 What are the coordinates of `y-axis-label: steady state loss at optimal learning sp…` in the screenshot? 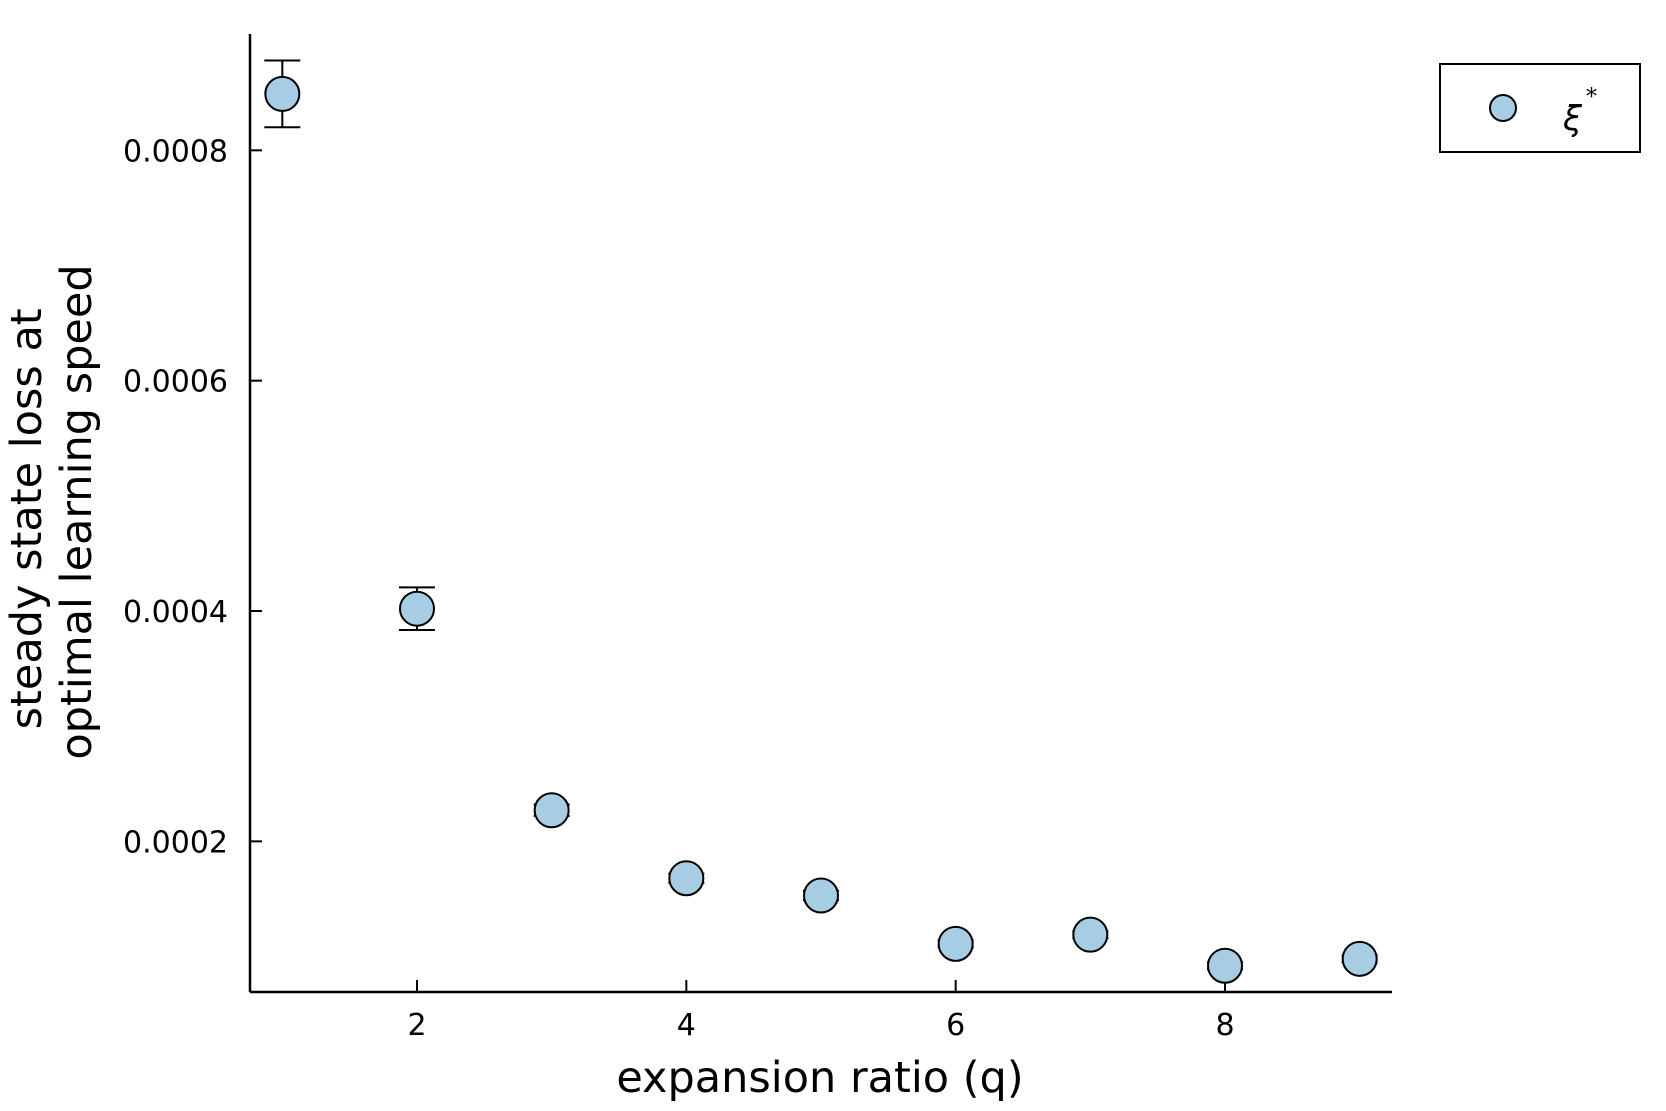 It's located at (52, 511).